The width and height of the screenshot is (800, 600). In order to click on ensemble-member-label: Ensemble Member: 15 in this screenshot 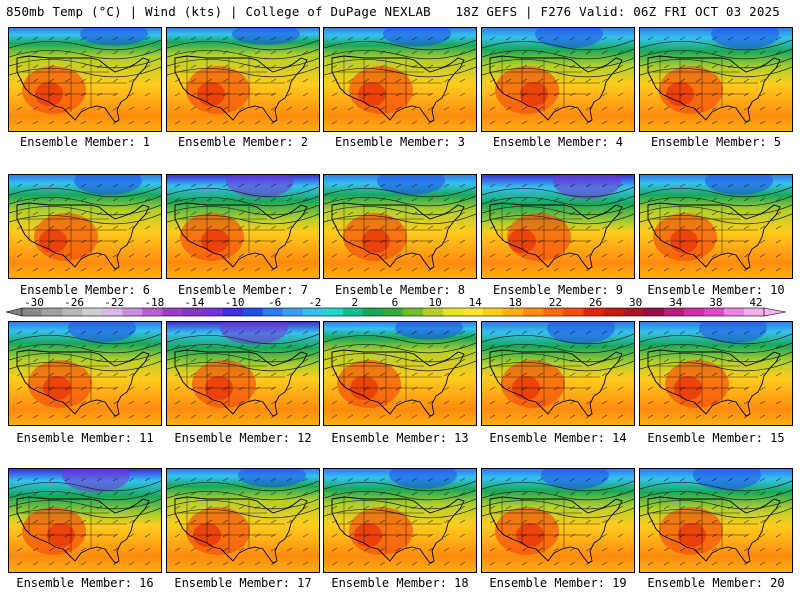, I will do `click(716, 438)`.